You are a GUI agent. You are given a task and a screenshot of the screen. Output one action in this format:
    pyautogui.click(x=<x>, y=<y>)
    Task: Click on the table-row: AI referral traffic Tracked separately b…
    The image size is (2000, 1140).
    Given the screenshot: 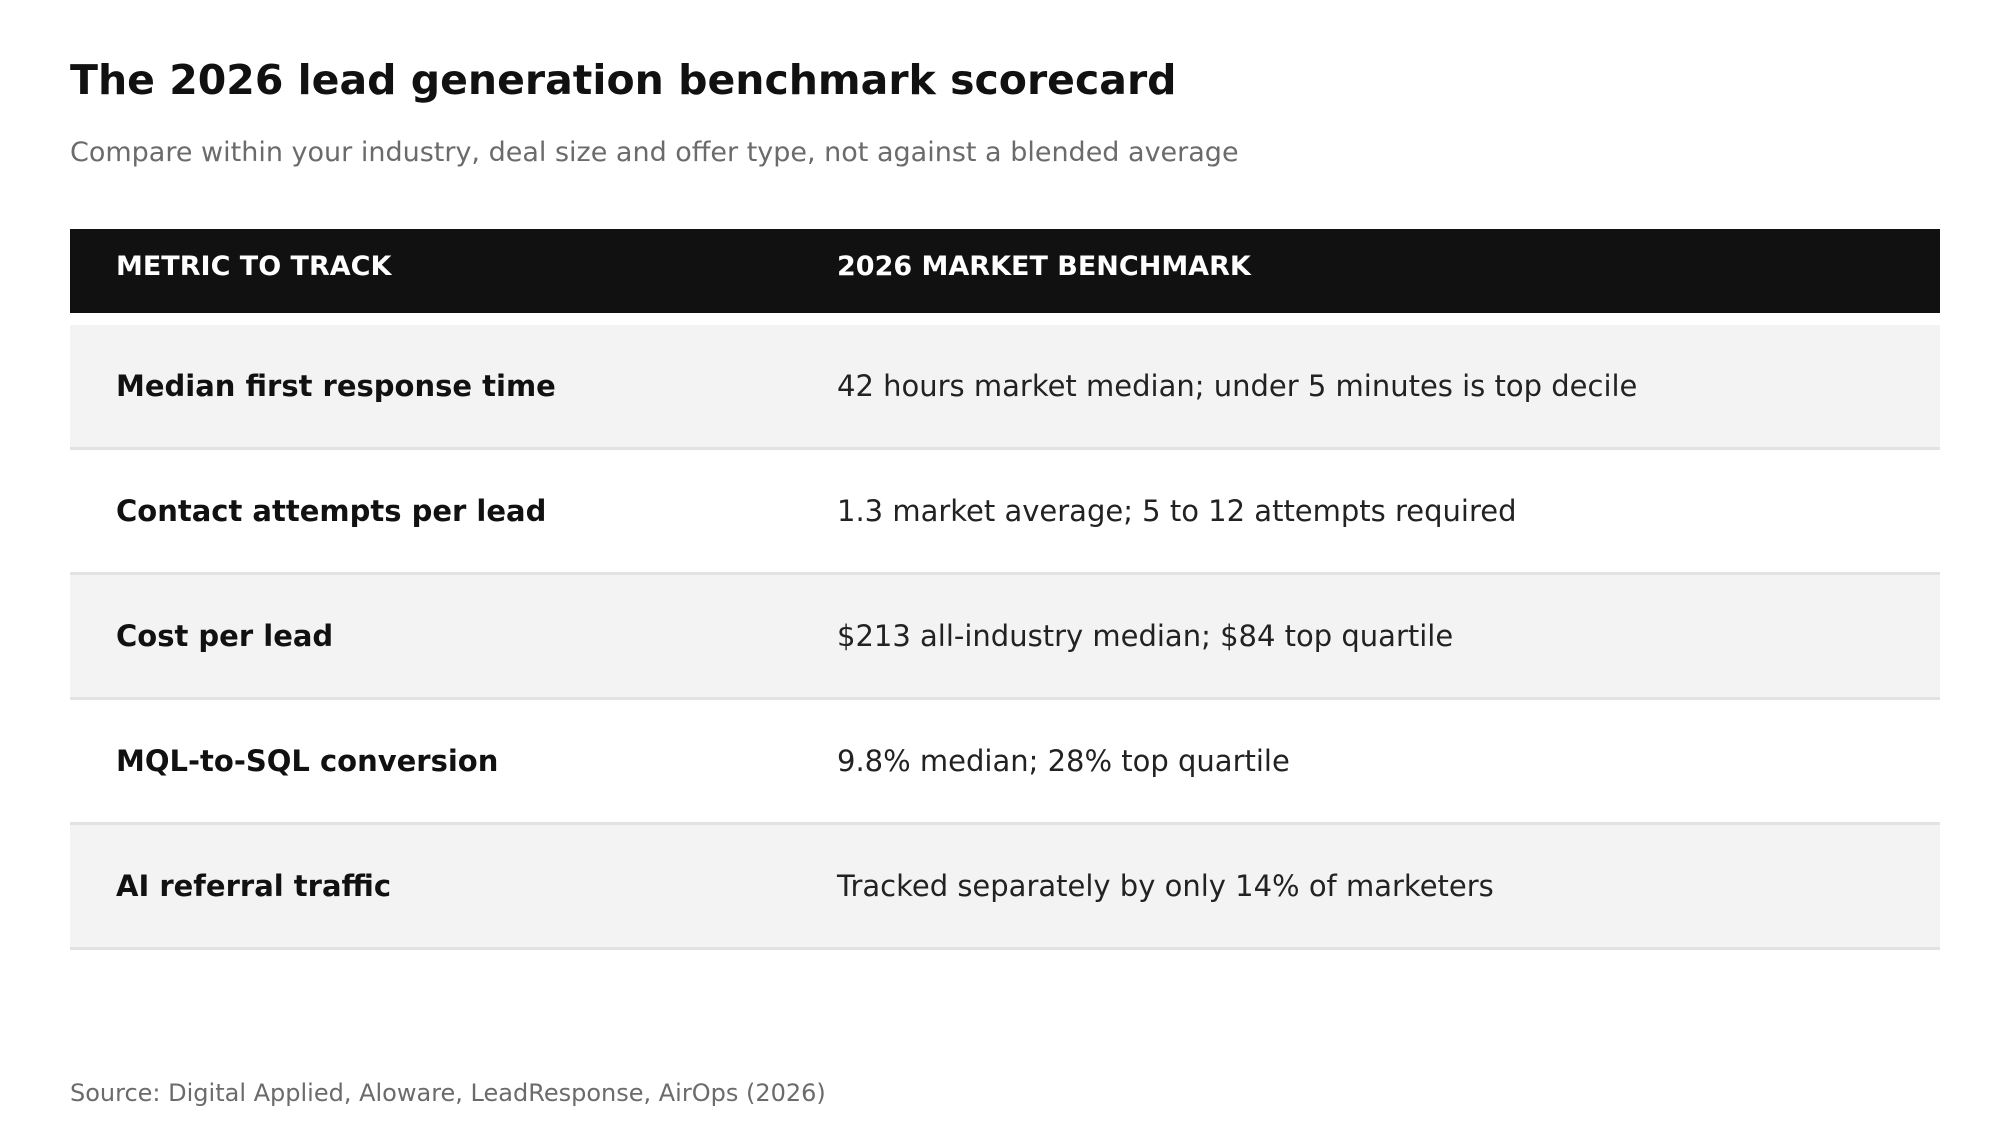 What is the action you would take?
    pyautogui.click(x=1005, y=887)
    